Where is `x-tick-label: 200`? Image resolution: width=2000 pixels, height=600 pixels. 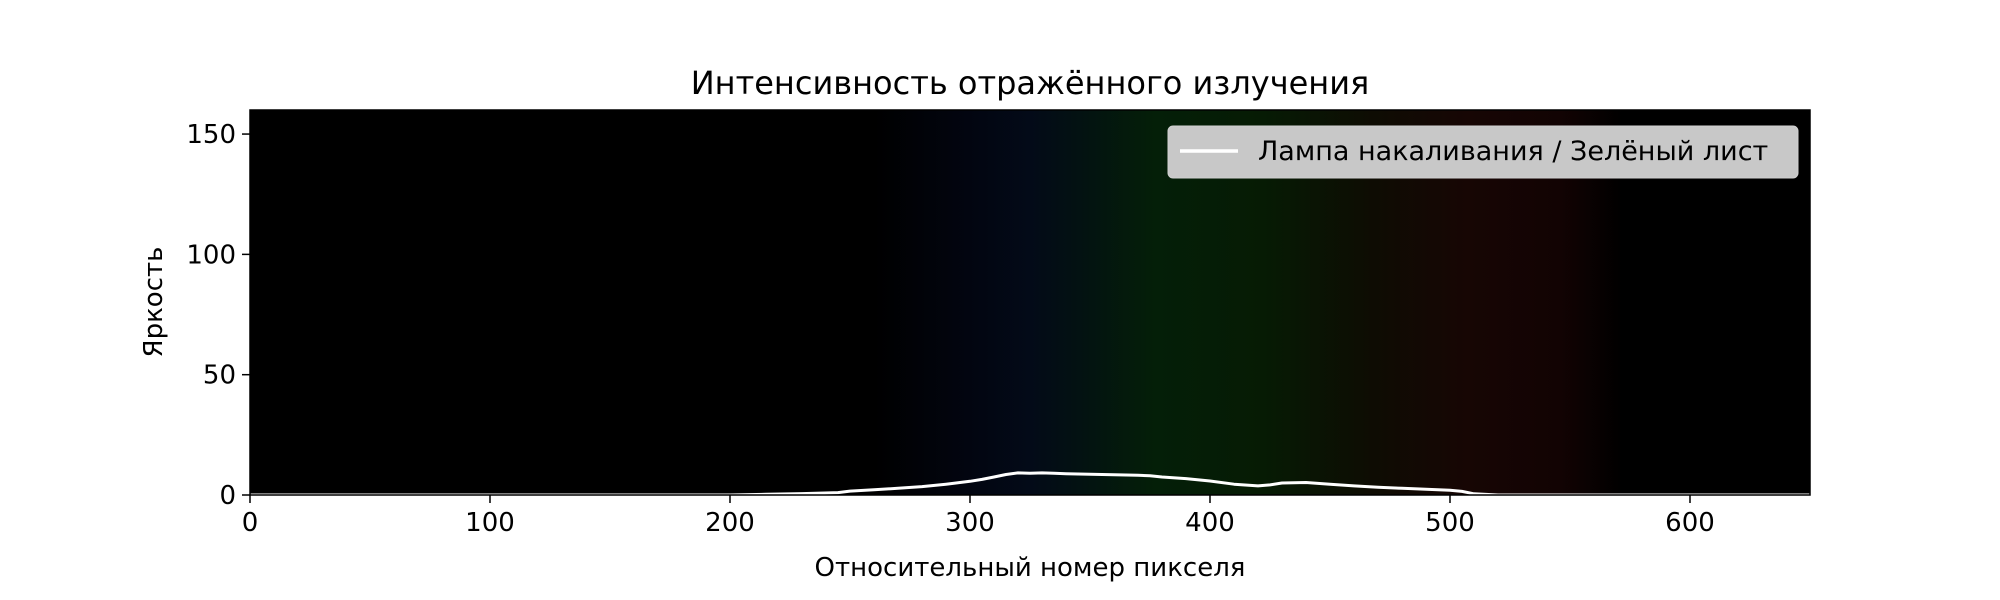 x-tick-label: 200 is located at coordinates (730, 523).